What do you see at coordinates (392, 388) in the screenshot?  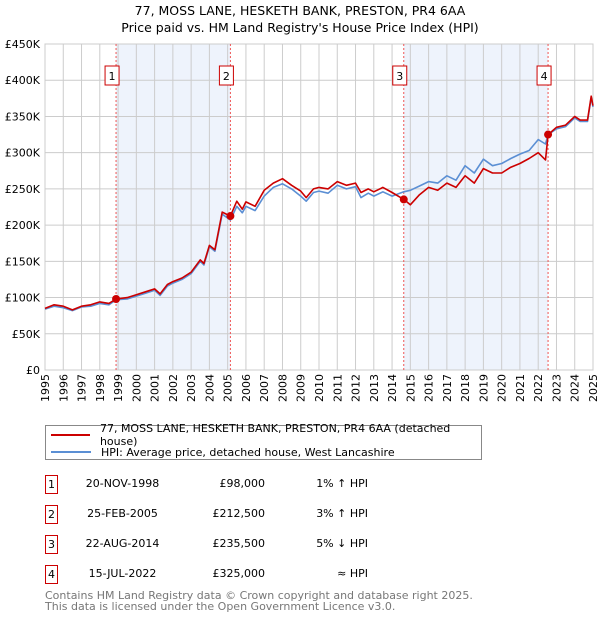 I see `x-tick-label: 2014` at bounding box center [392, 388].